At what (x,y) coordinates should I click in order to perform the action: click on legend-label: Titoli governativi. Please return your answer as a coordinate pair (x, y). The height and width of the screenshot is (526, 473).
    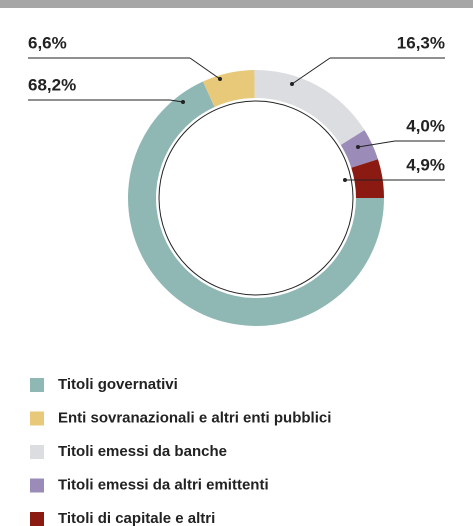
    Looking at the image, I should click on (118, 384).